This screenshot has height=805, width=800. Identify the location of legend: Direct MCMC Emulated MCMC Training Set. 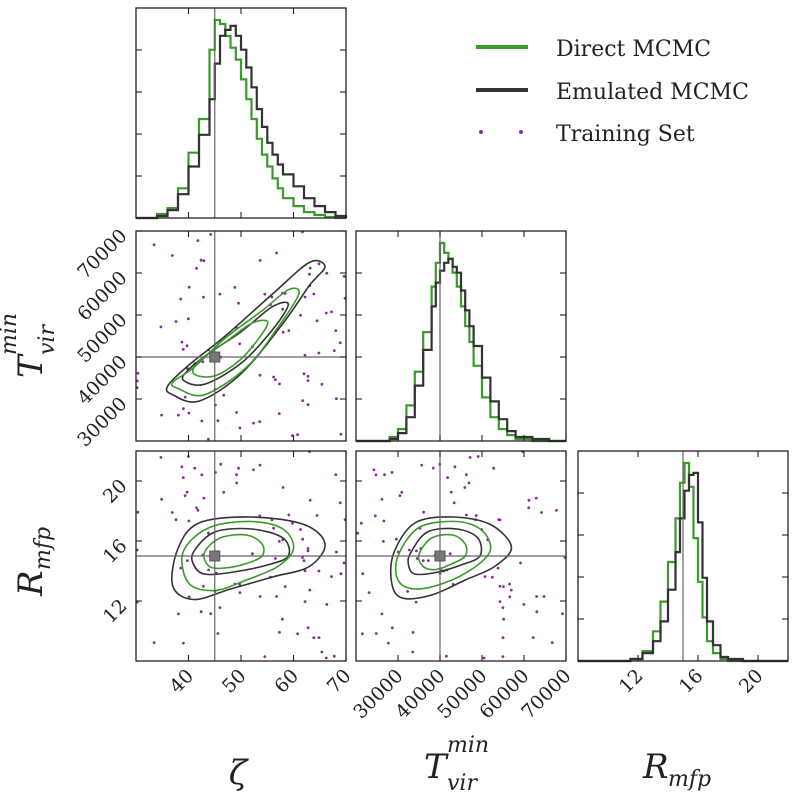
(612, 92).